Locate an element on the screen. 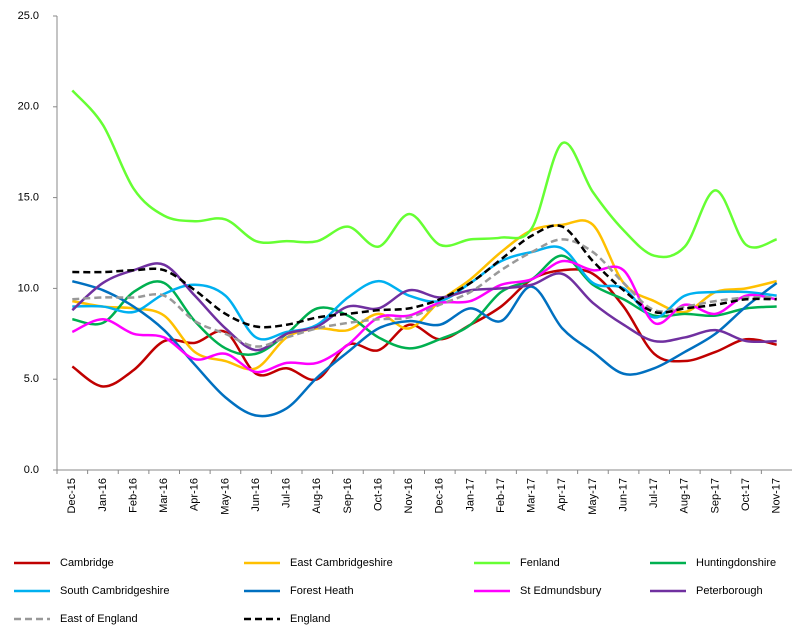 The image size is (802, 627). x-tick-label: Sep-16 is located at coordinates (348, 495).